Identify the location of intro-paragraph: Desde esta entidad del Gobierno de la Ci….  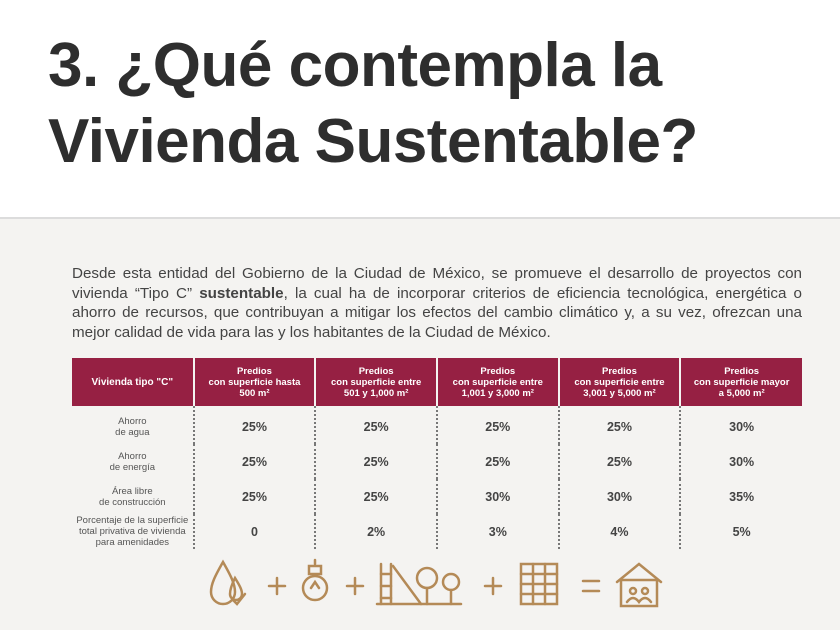
(437, 303).